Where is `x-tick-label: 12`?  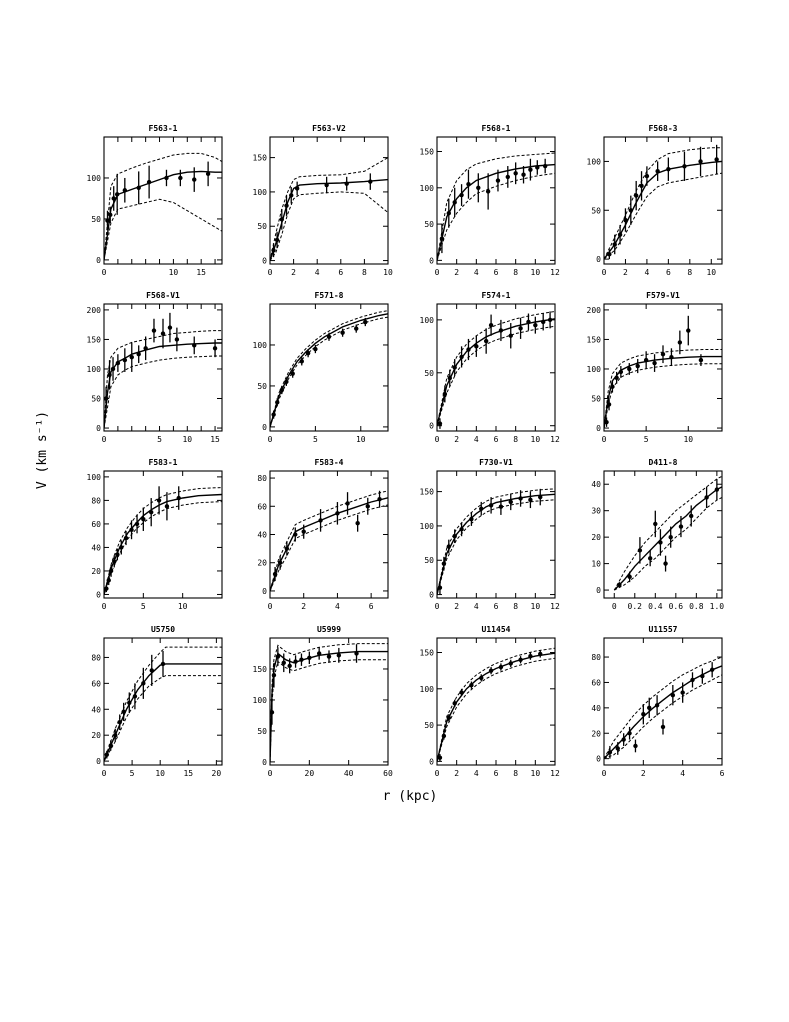
x-tick-label: 12 is located at coordinates (555, 606).